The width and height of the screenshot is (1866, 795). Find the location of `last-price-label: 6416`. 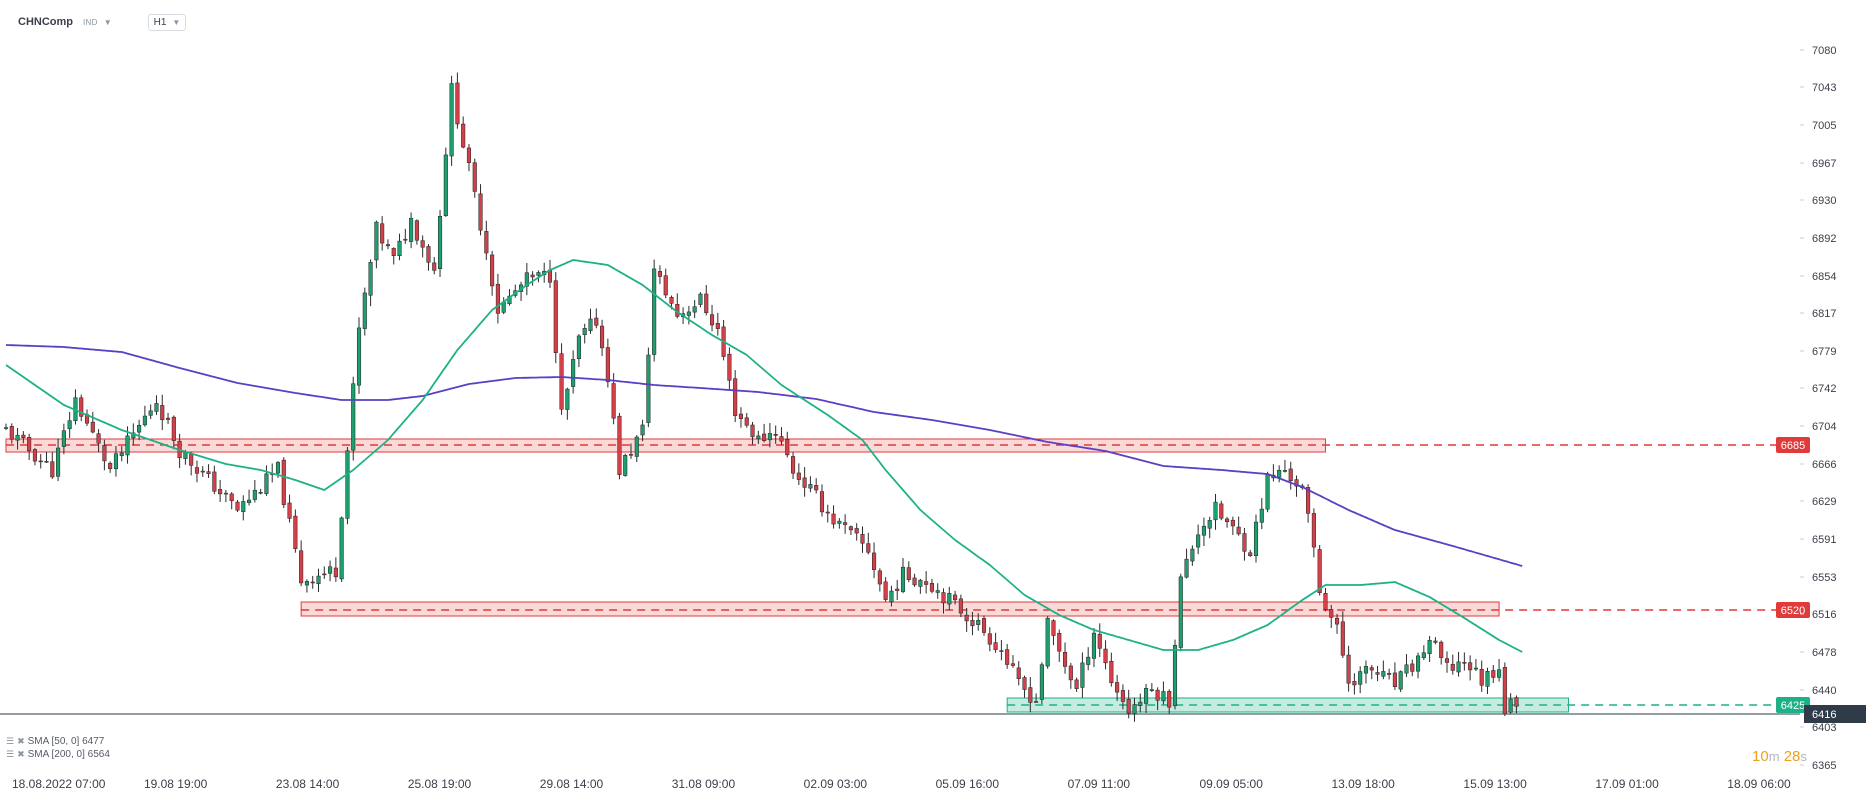

last-price-label: 6416 is located at coordinates (1824, 715).